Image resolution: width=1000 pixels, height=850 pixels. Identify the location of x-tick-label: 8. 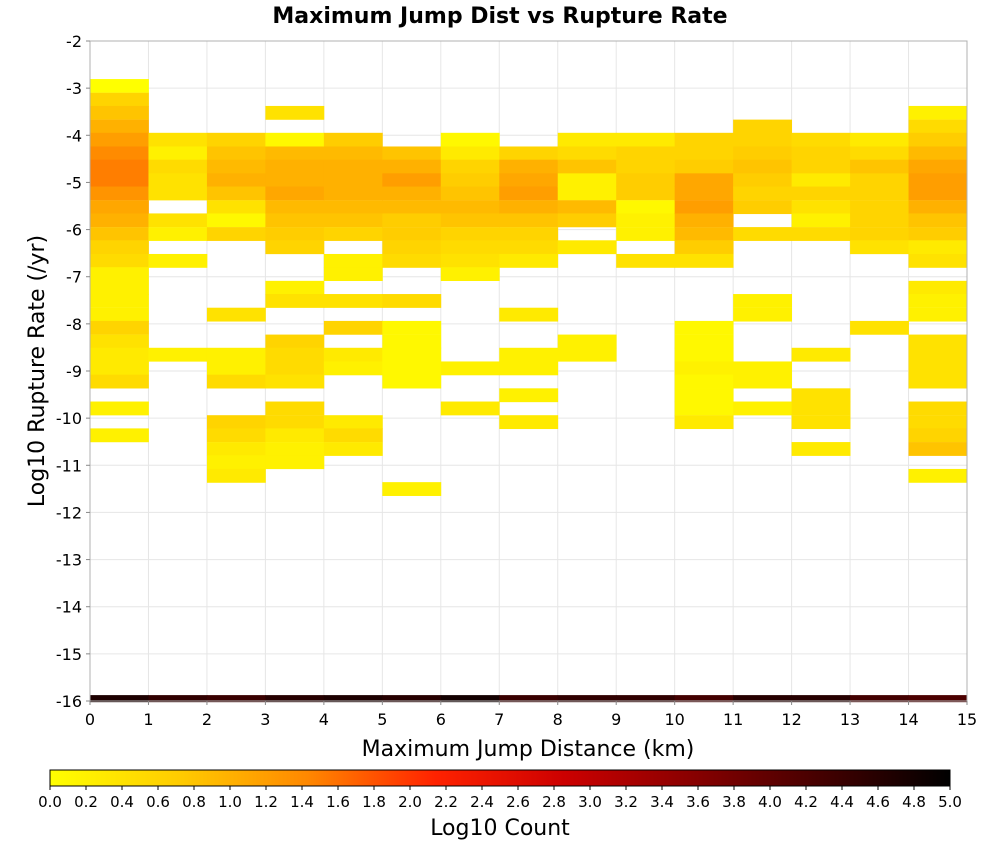
(558, 719).